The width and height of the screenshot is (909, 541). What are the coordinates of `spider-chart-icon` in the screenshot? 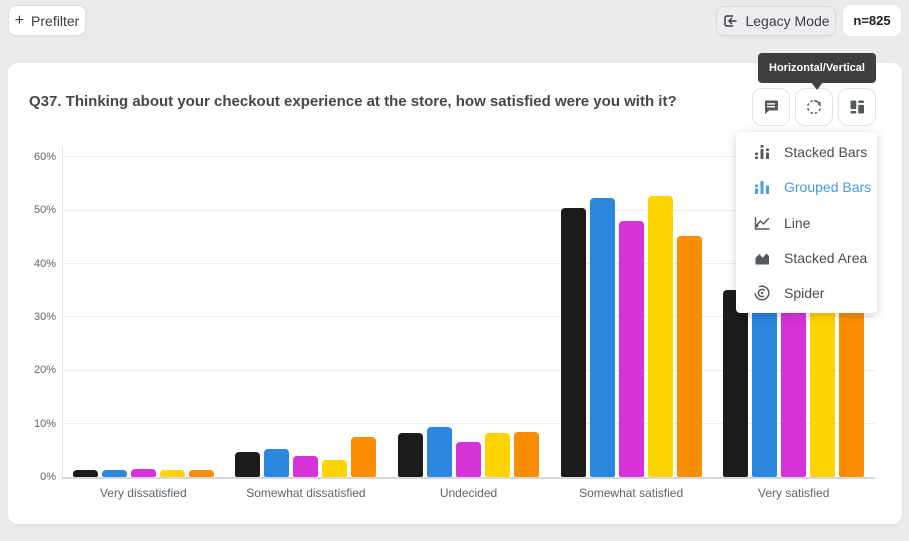 It's located at (762, 293).